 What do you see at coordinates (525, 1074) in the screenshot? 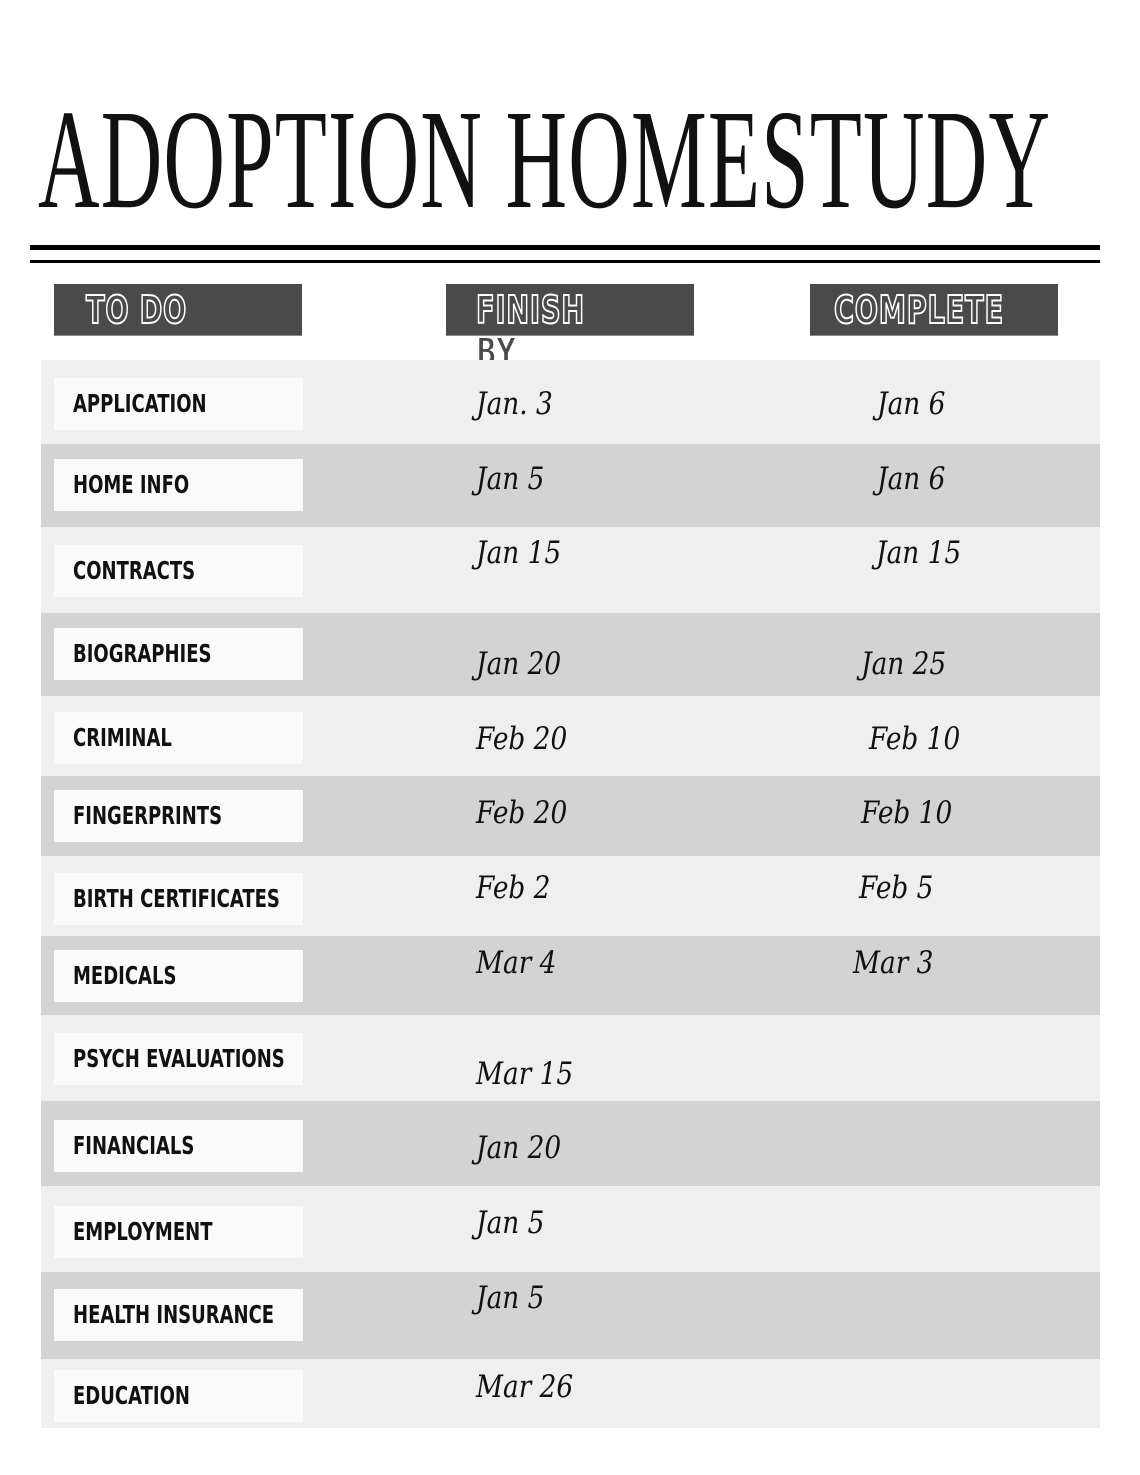
I see `finish-by-date: Mar 15` at bounding box center [525, 1074].